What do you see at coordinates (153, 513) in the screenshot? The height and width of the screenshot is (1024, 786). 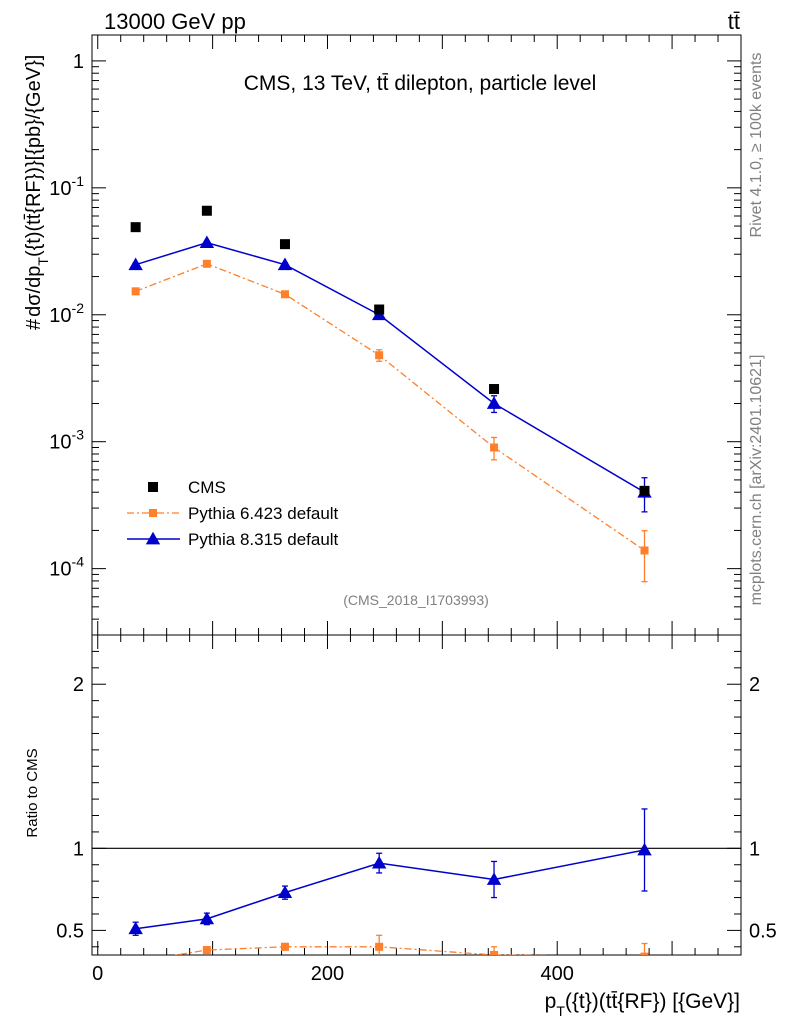 I see `legend-pythia6-marker` at bounding box center [153, 513].